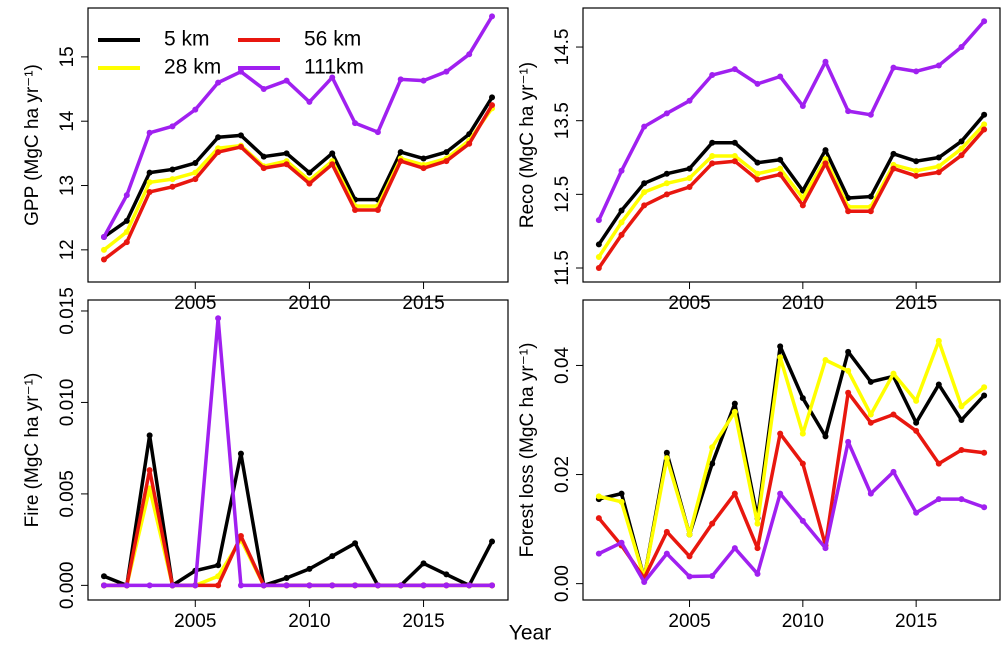  Describe the element at coordinates (562, 194) in the screenshot. I see `y-tick-label: 12.5` at that location.